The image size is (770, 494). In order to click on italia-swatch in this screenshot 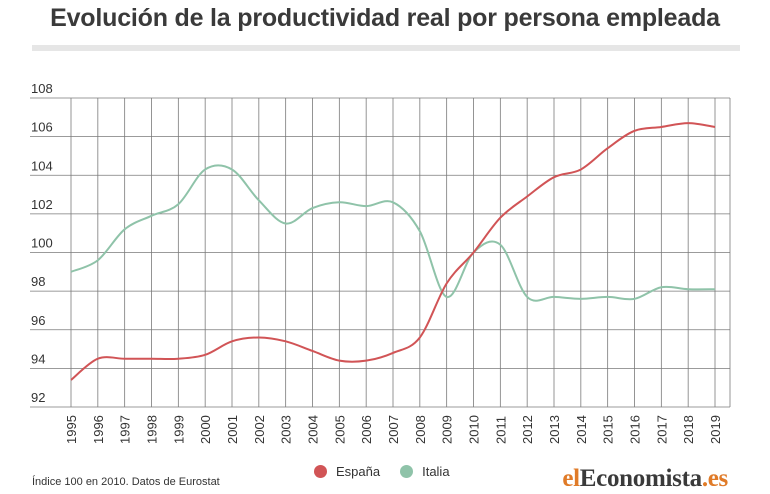, I will do `click(407, 471)`.